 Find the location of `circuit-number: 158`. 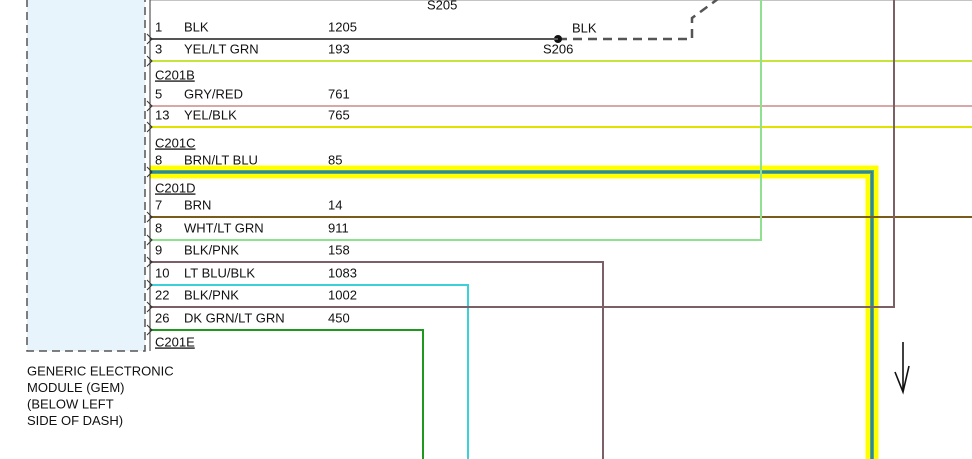

circuit-number: 158 is located at coordinates (339, 249).